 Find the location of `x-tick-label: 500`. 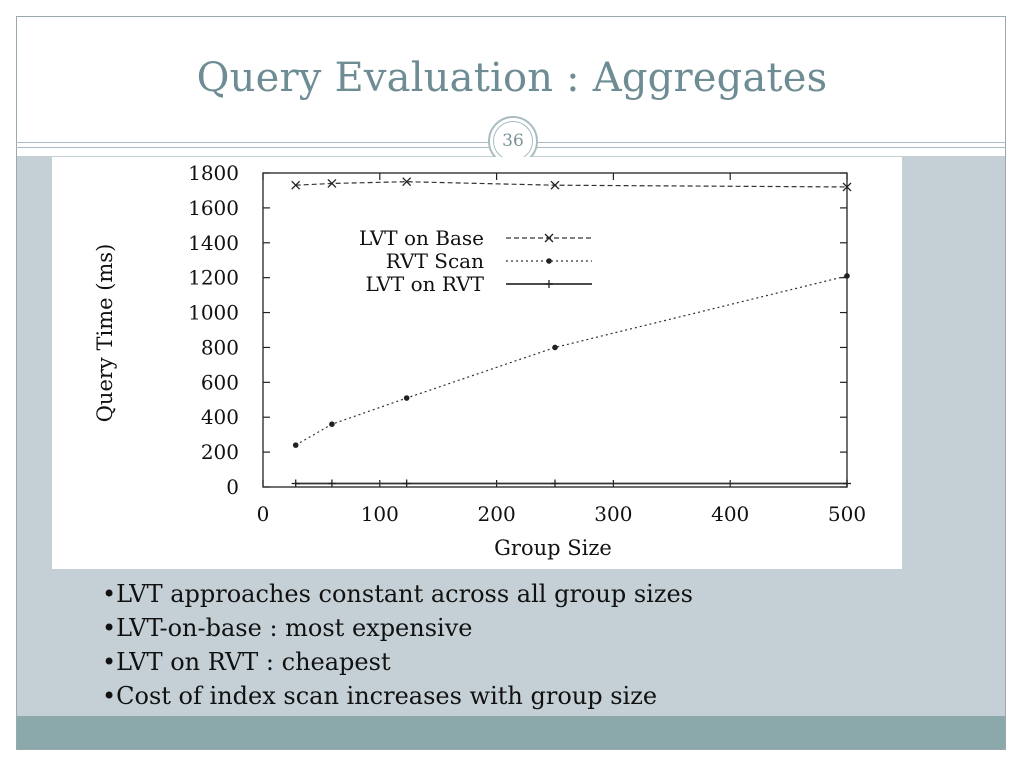

x-tick-label: 500 is located at coordinates (847, 514).